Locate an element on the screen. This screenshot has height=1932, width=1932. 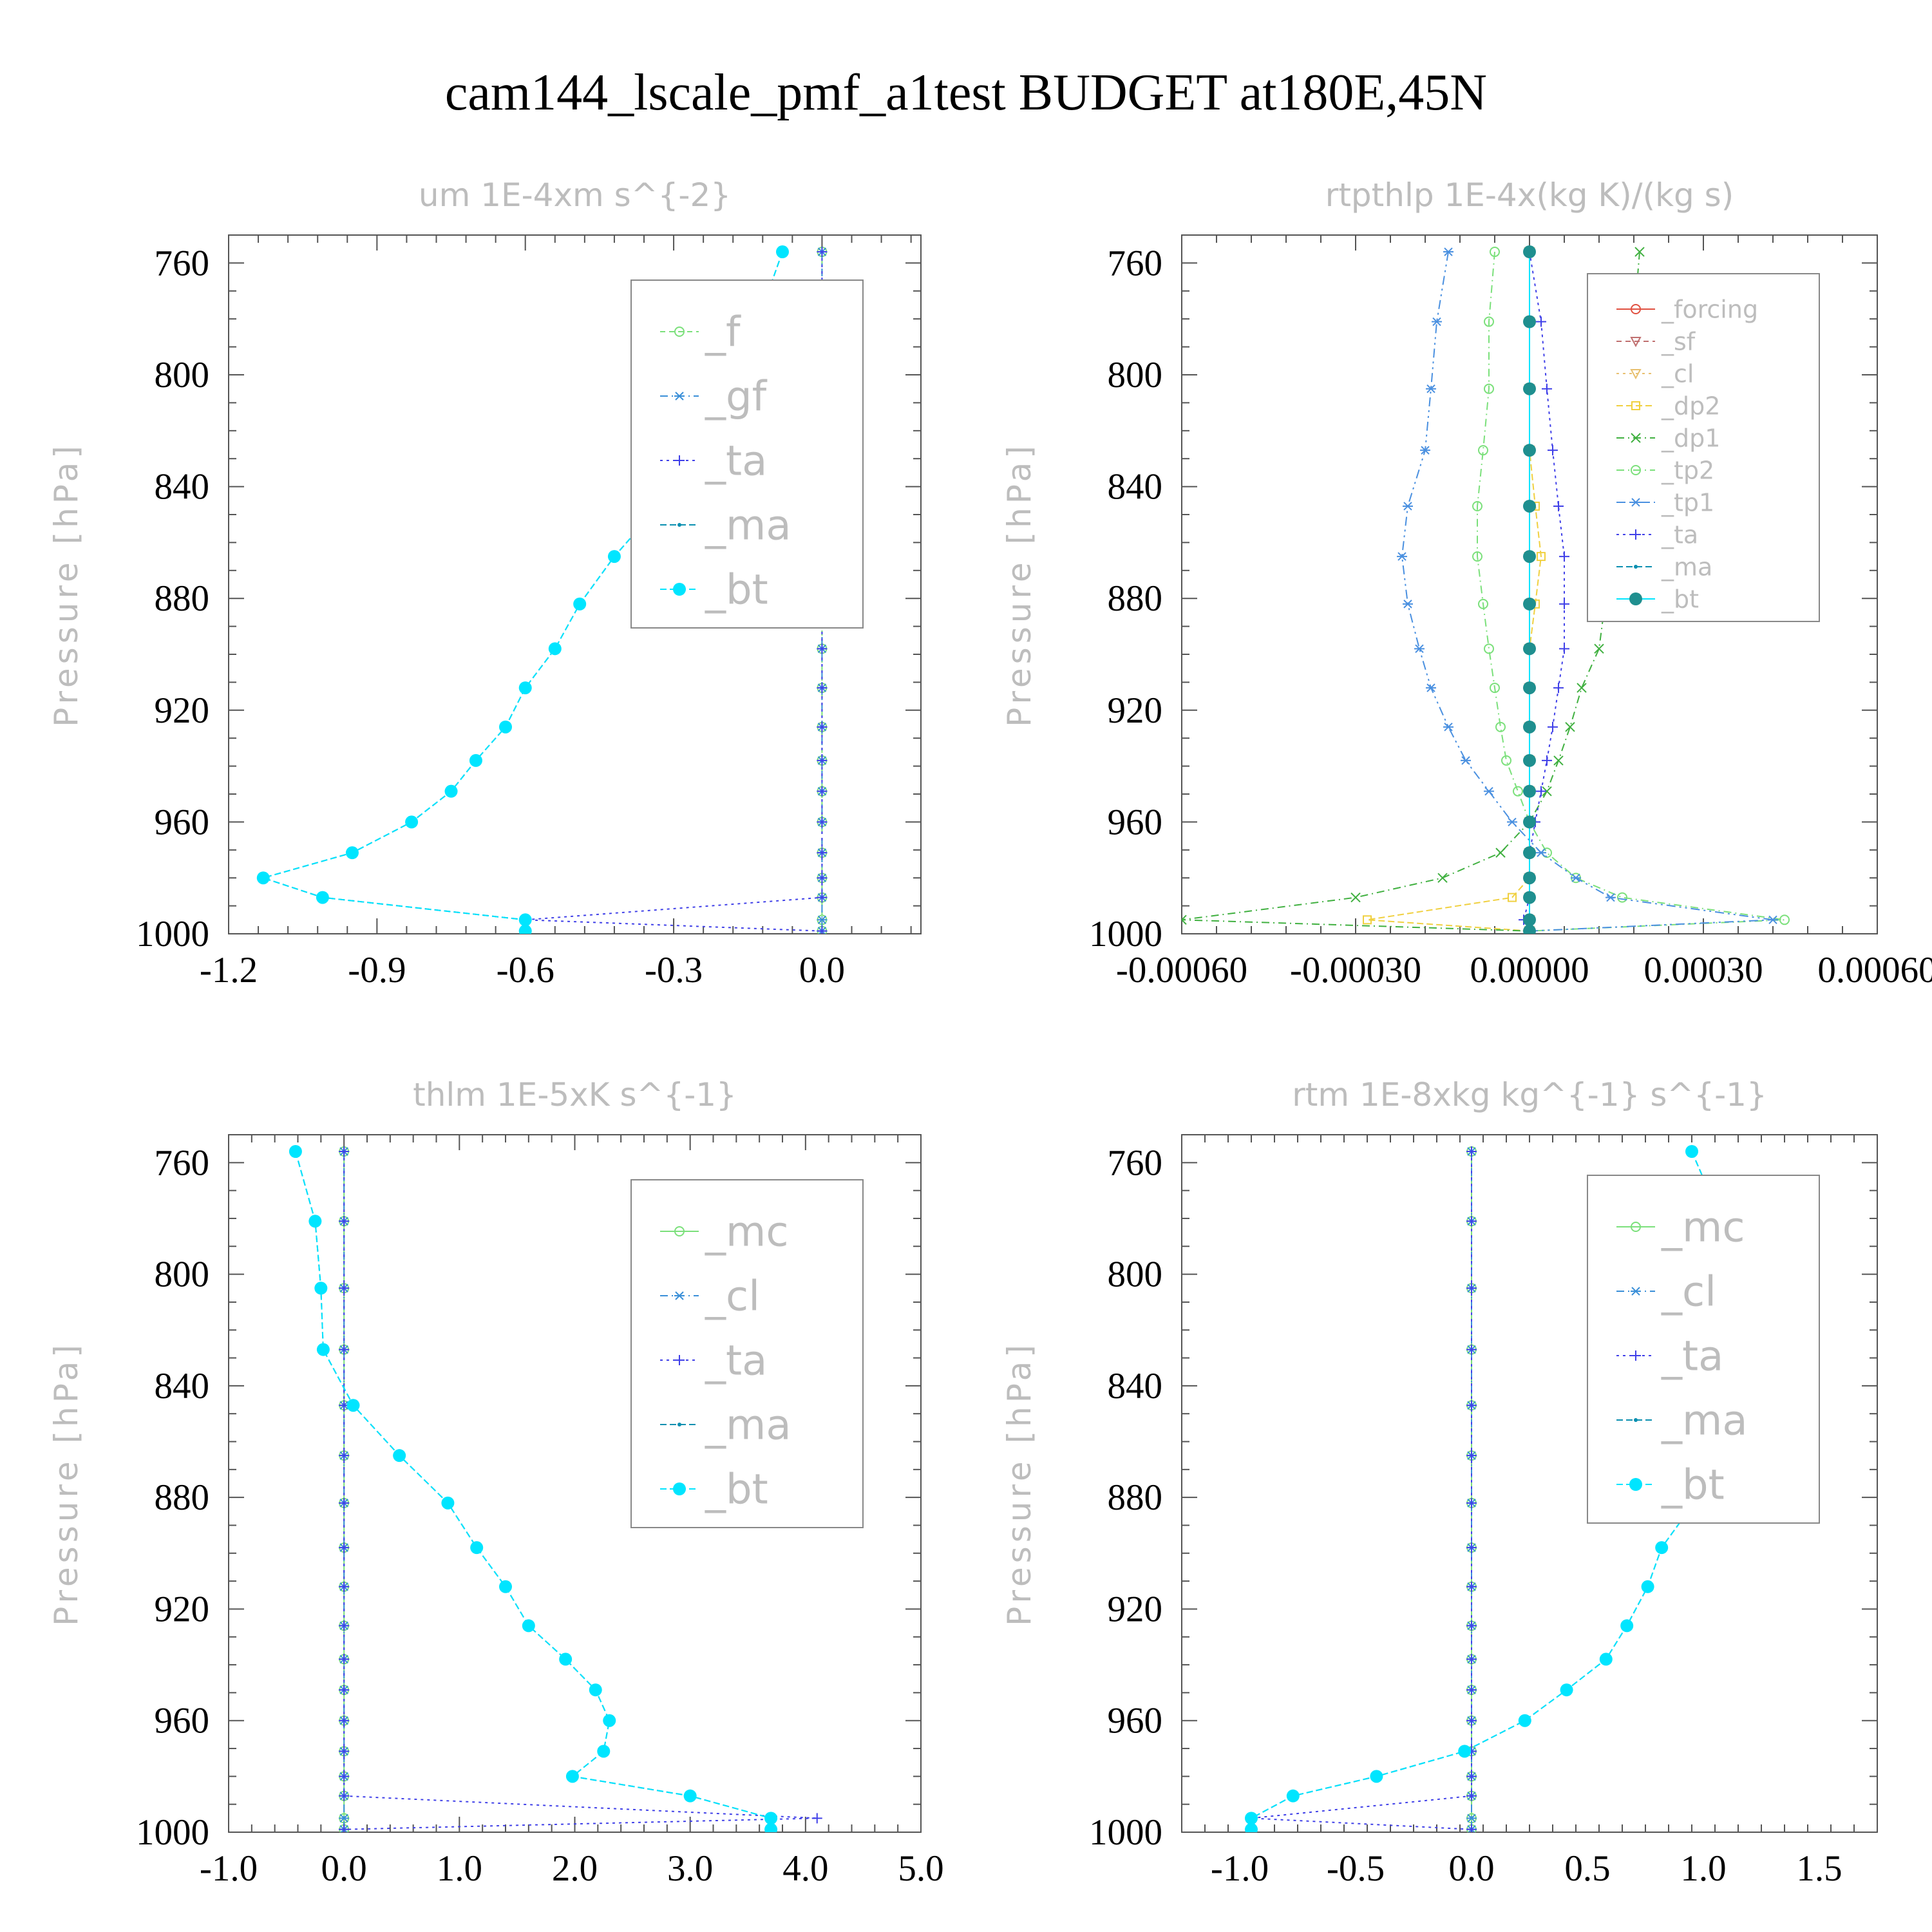
series-line-bt is located at coordinates (522, 591).